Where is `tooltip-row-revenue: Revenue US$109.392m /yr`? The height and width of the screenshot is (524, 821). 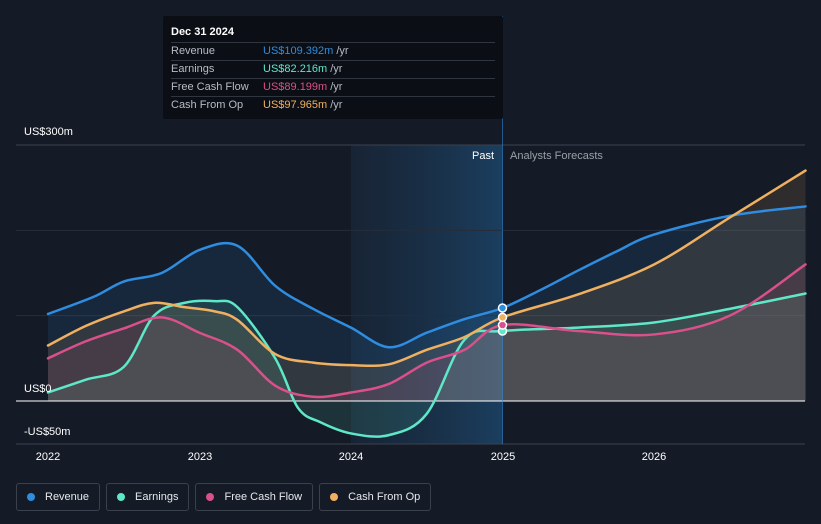 tooltip-row-revenue: Revenue US$109.392m /yr is located at coordinates (333, 51).